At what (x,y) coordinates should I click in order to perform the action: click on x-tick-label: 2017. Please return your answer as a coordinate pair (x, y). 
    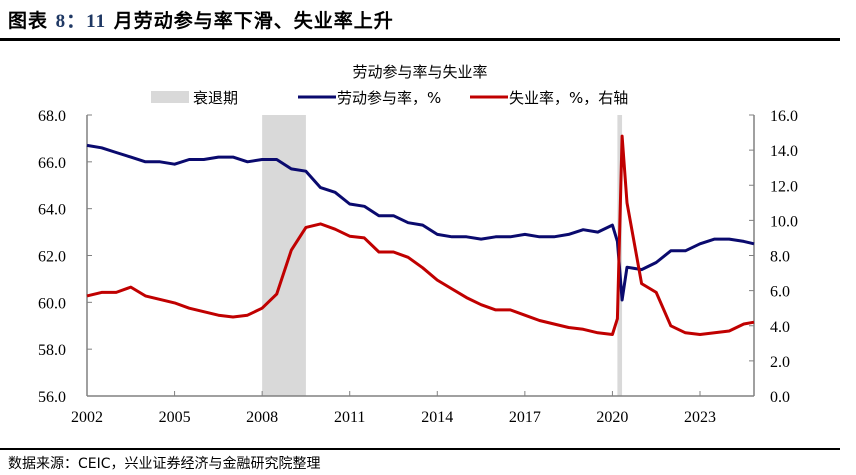
    Looking at the image, I should click on (525, 417).